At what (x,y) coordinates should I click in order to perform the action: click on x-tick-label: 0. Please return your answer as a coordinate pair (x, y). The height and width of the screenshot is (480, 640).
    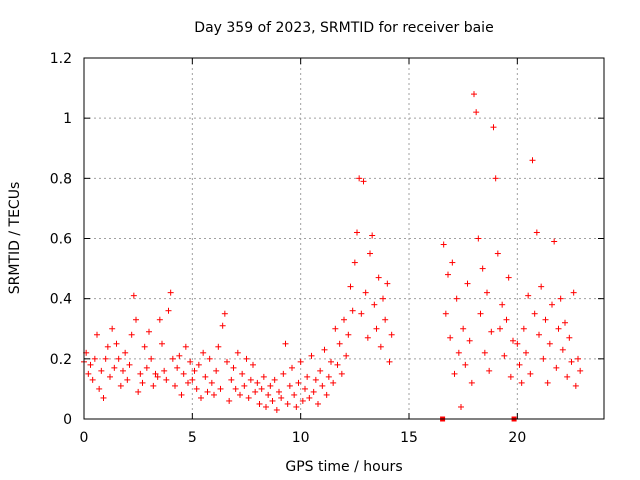
    Looking at the image, I should click on (84, 438).